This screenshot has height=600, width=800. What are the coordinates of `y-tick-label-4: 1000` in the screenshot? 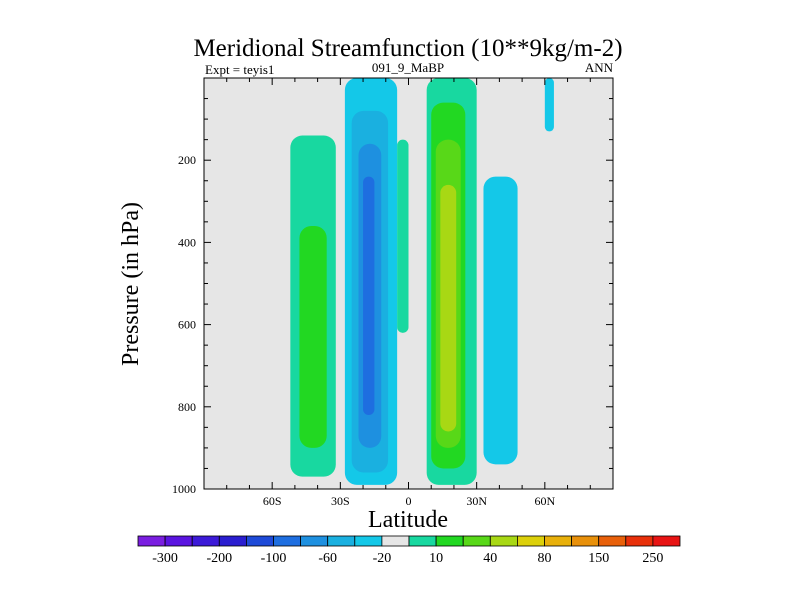 It's located at (184, 489).